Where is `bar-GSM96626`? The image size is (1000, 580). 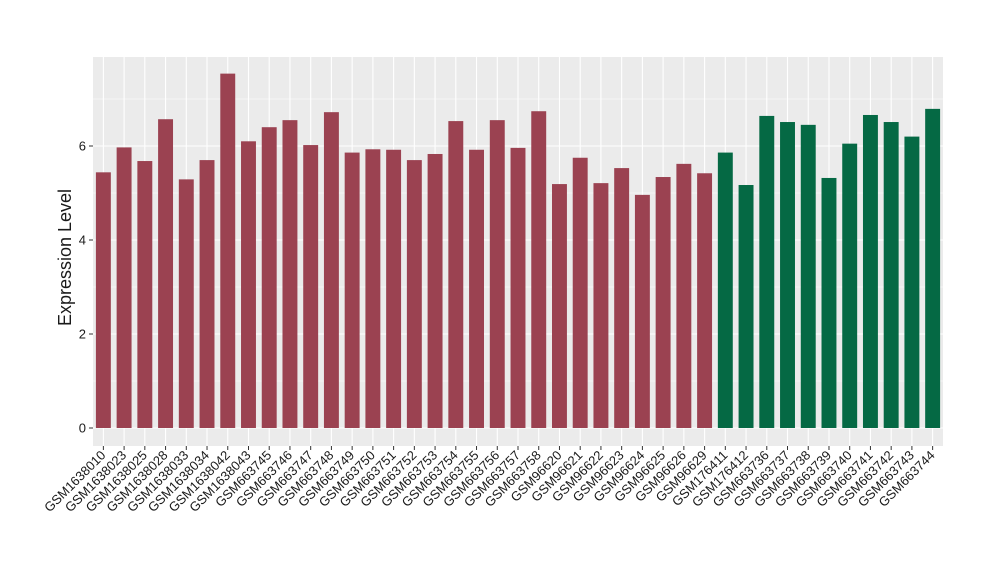
bar-GSM96626 is located at coordinates (684, 296).